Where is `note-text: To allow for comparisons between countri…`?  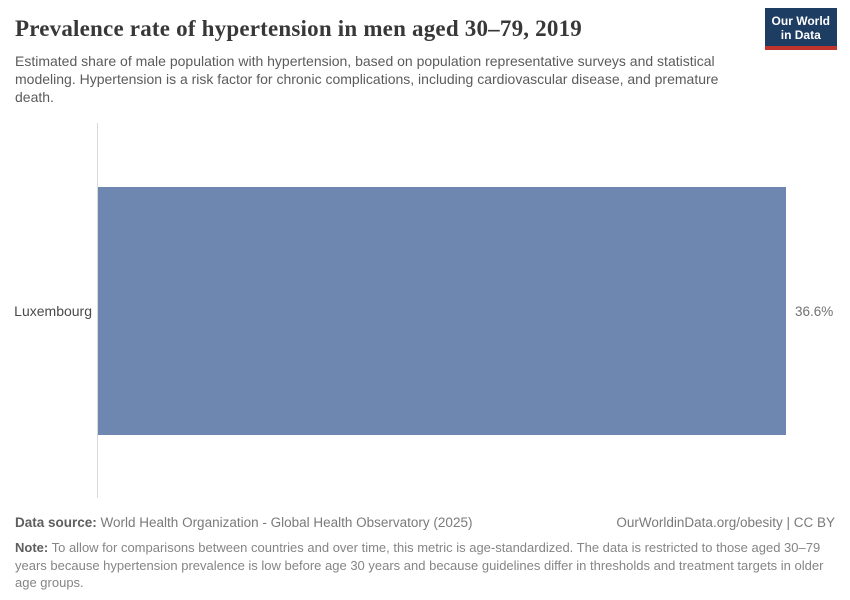 note-text: To allow for comparisons between countri… is located at coordinates (419, 565).